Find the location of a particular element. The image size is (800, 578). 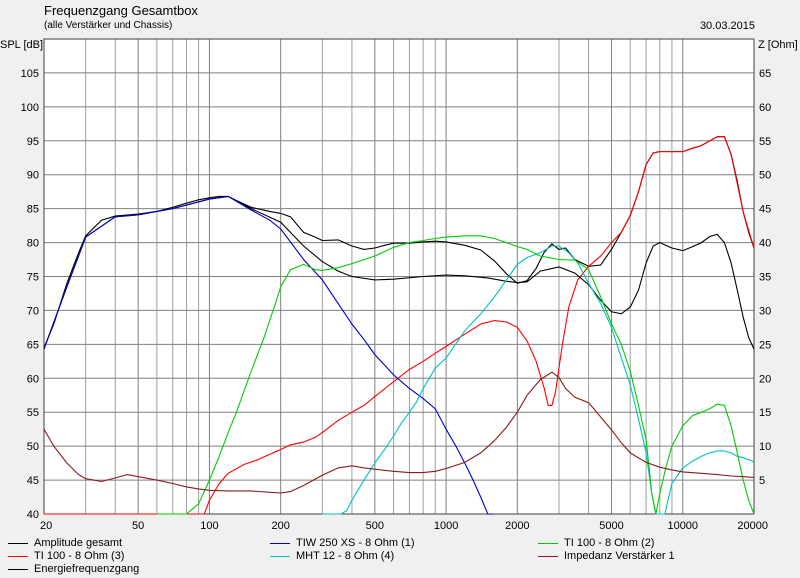

y2-tick-label: 25 is located at coordinates (765, 345).